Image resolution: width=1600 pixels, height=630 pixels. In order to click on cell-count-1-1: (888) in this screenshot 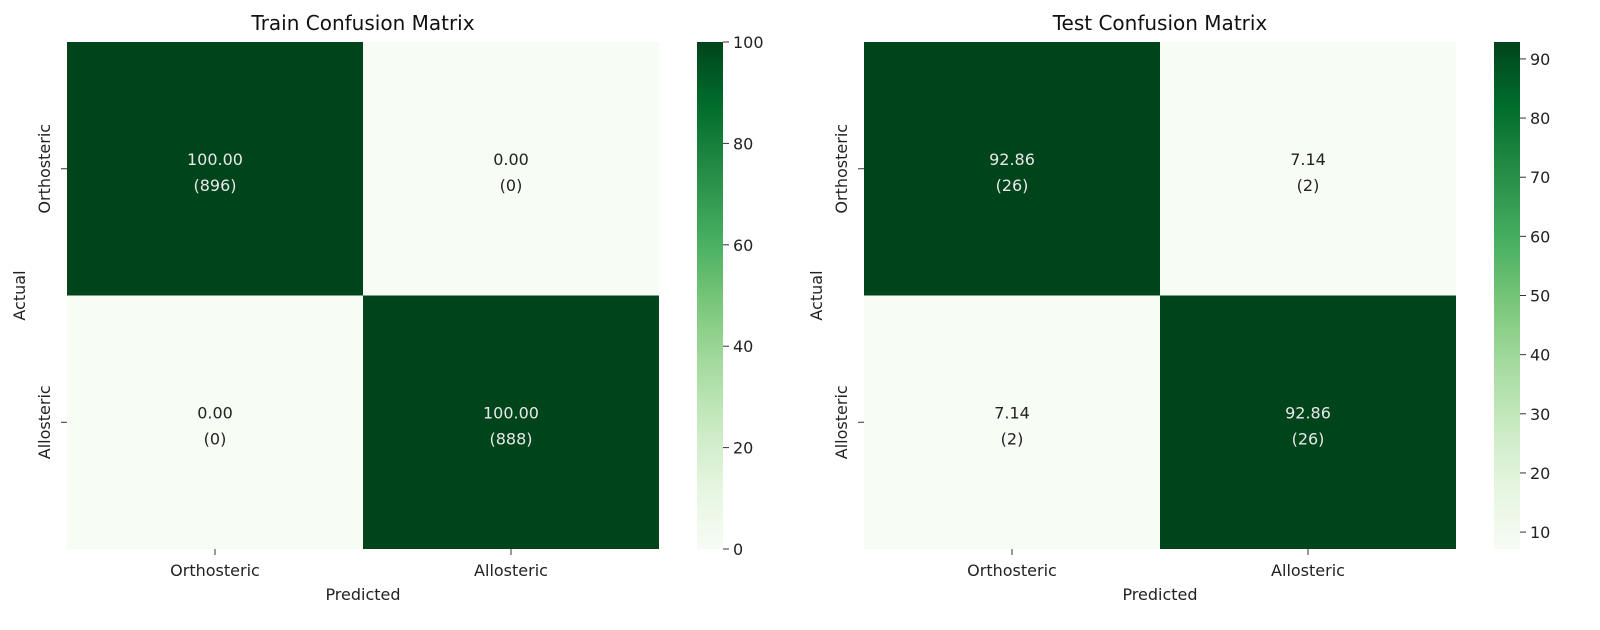, I will do `click(510, 438)`.